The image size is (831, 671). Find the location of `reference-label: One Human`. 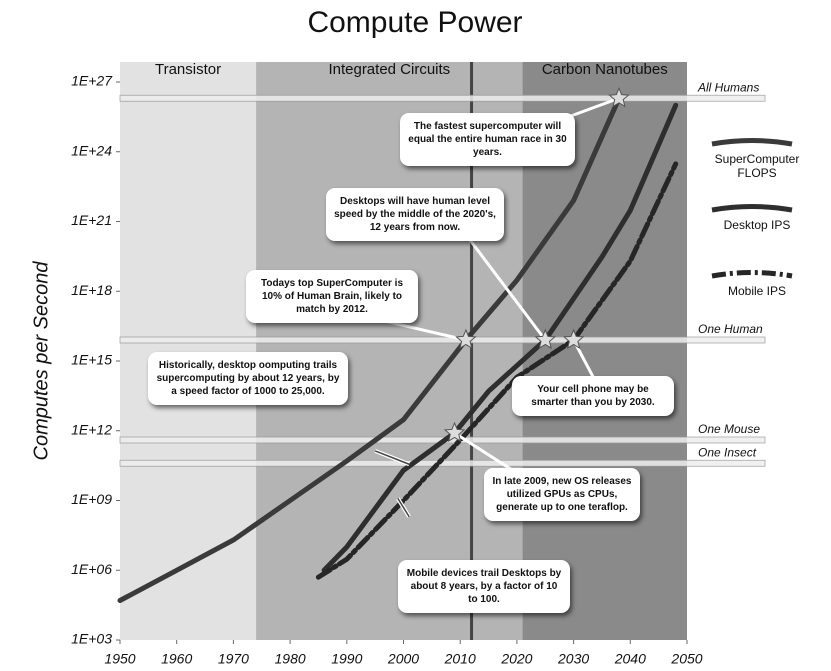

reference-label: One Human is located at coordinates (730, 329).